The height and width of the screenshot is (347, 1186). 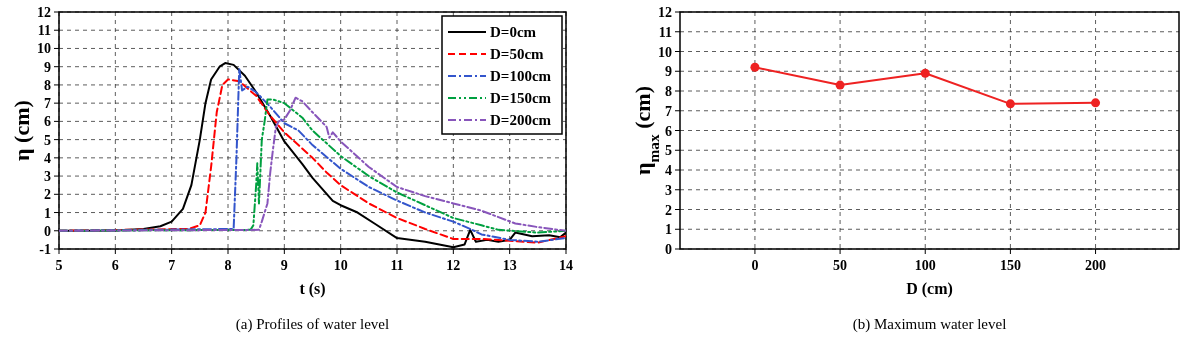 I want to click on legend-label: D=100cm, so click(x=521, y=76).